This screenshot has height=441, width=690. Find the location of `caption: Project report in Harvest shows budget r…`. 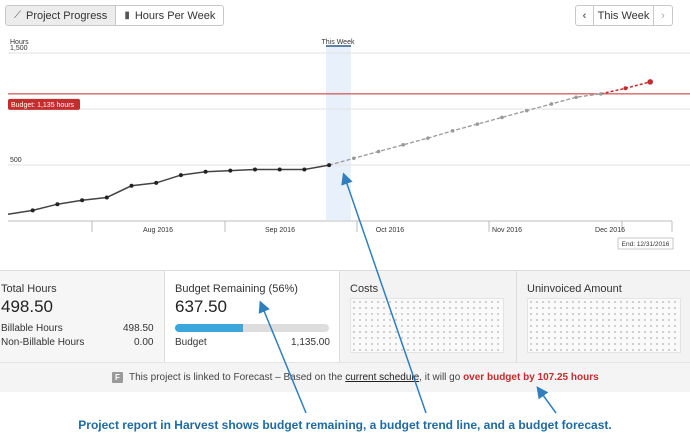

caption: Project report in Harvest shows budget r… is located at coordinates (345, 425).